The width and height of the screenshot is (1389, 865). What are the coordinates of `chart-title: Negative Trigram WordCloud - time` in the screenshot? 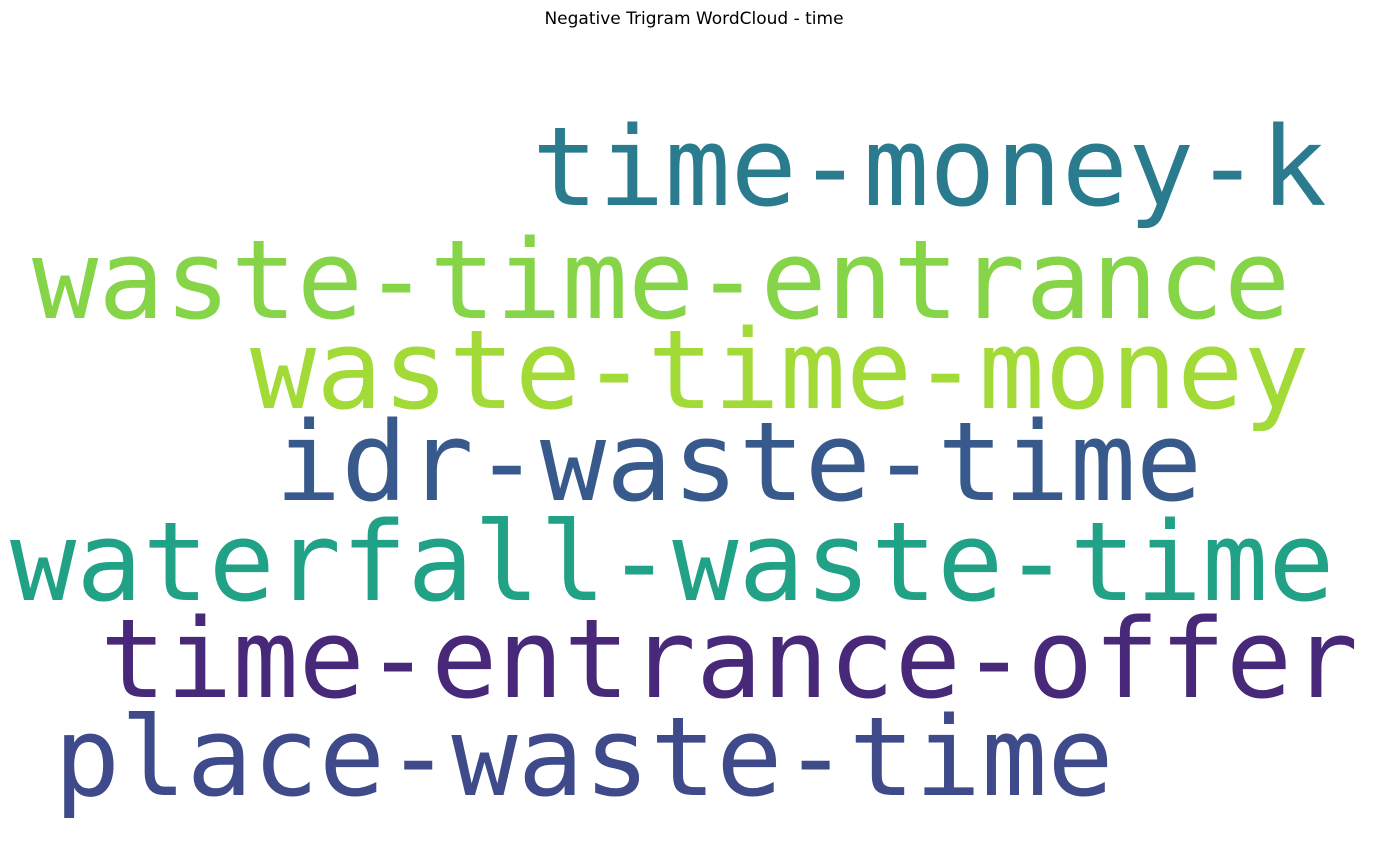 It's located at (693, 19).